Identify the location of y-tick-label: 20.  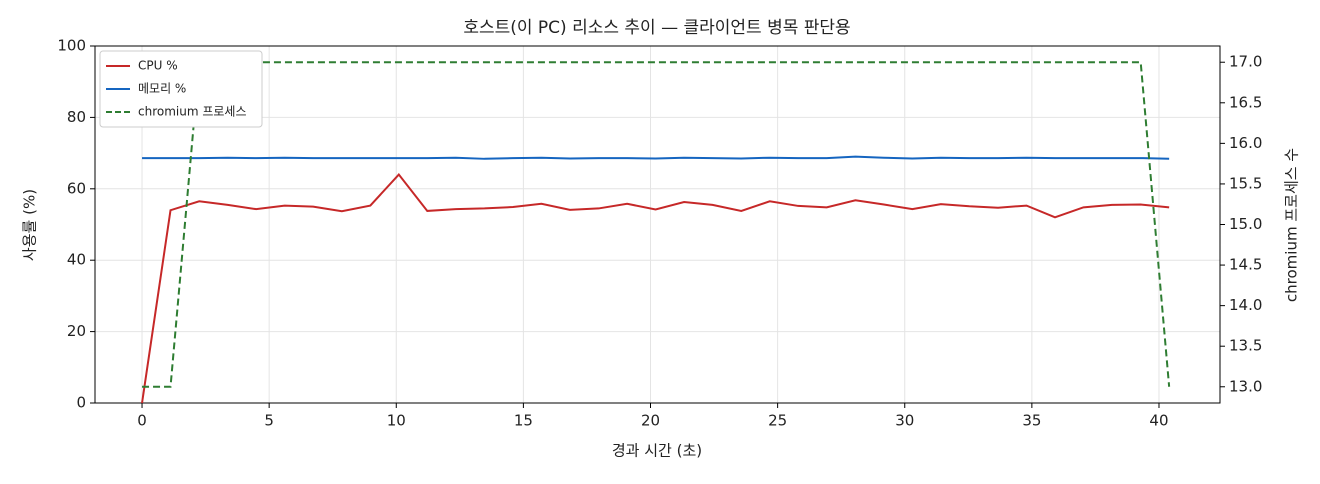
(76, 331).